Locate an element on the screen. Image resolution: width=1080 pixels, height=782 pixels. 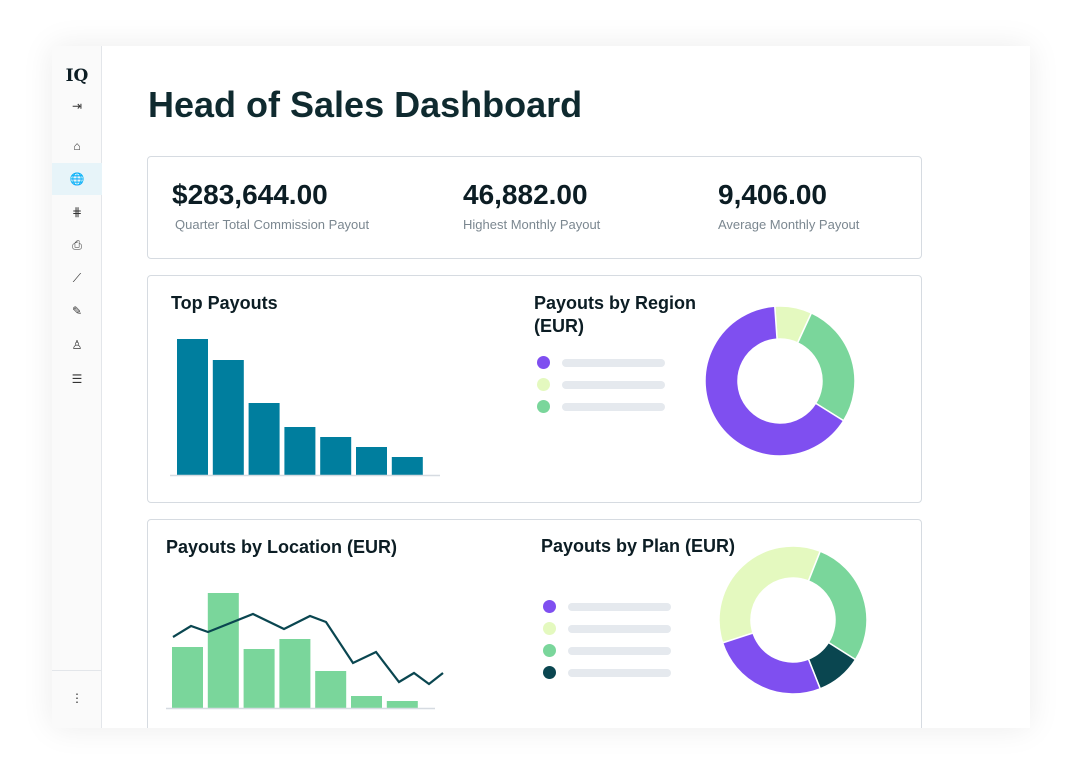
edit-document-icon: ✎ is located at coordinates (77, 311).